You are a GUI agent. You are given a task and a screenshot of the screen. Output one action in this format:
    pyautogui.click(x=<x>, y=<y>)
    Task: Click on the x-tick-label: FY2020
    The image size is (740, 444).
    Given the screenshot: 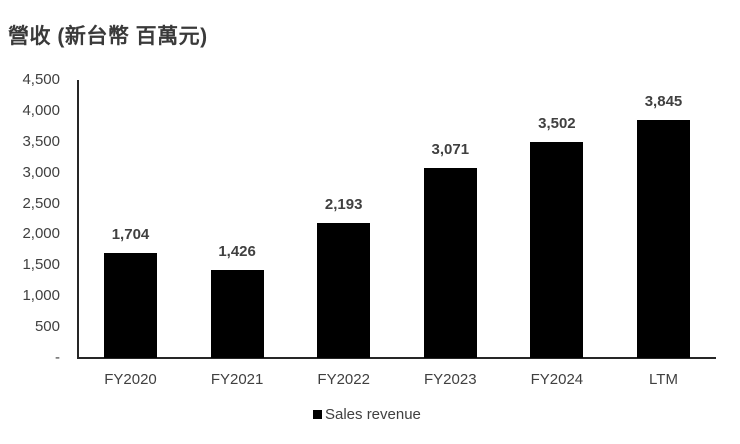 What is the action you would take?
    pyautogui.click(x=130, y=379)
    